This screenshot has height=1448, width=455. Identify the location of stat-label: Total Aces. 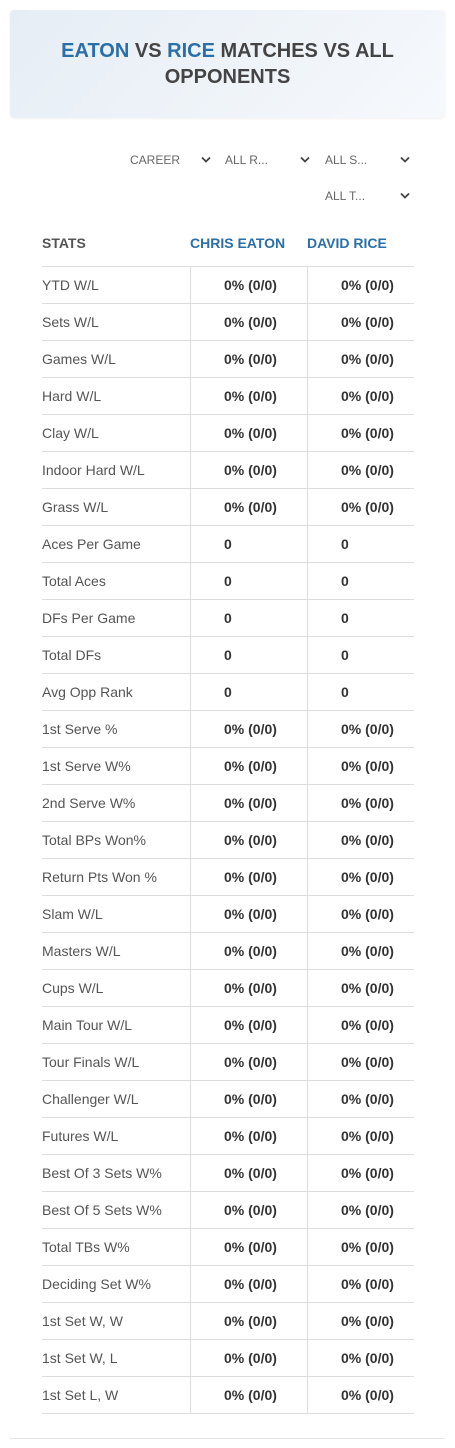
(74, 581).